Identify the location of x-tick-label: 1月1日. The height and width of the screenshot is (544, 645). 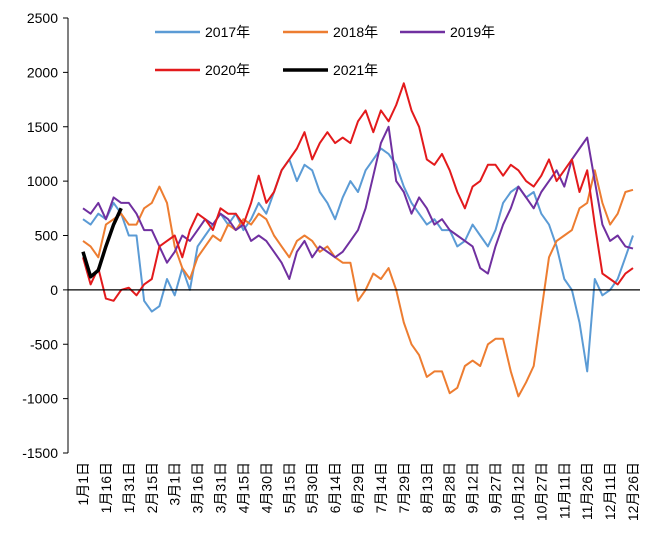
(83, 484).